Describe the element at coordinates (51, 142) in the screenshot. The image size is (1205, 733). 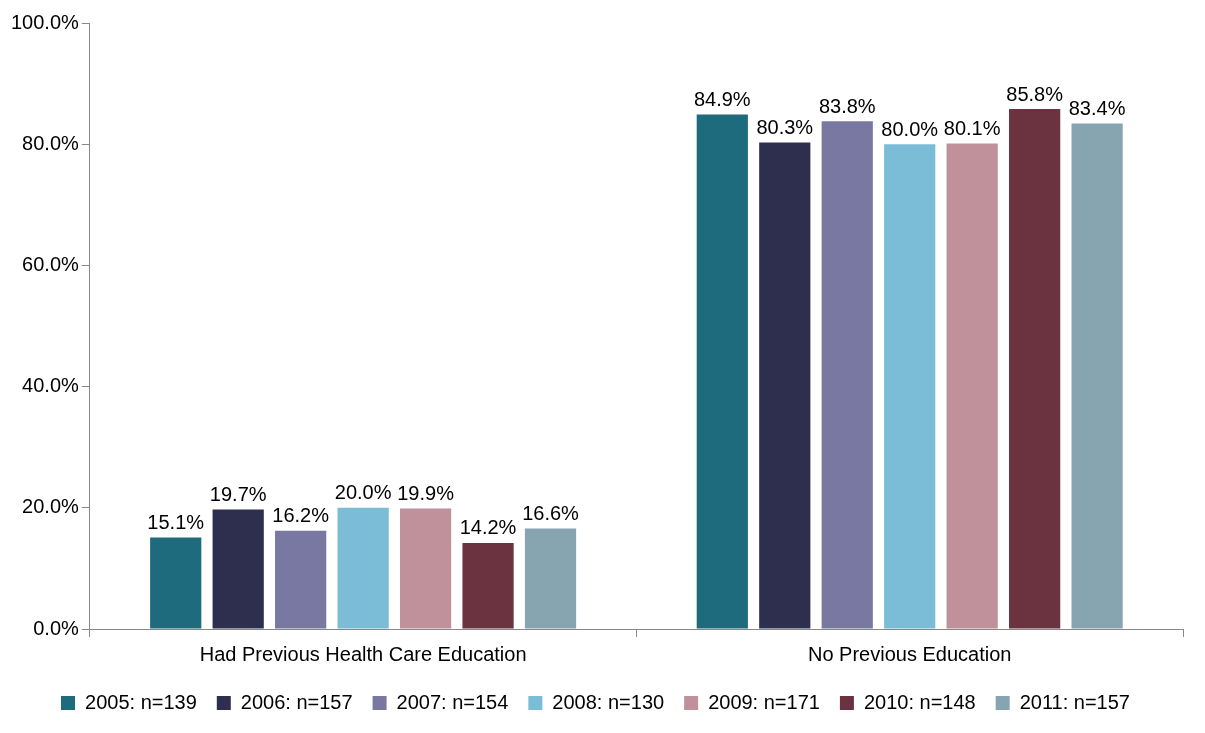
I see `y-tick-label: 80.0%` at that location.